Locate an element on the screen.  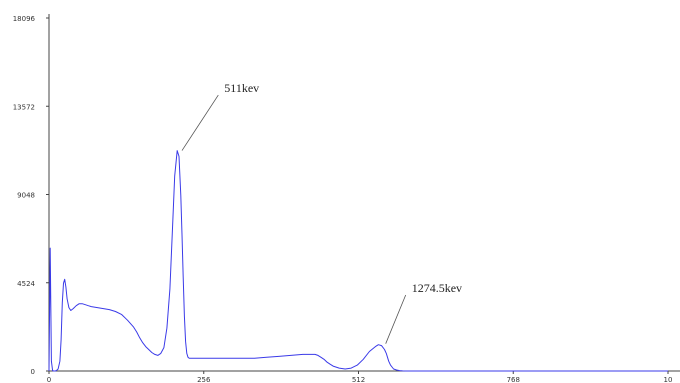
y-tick-label: 18096 is located at coordinates (24, 19).